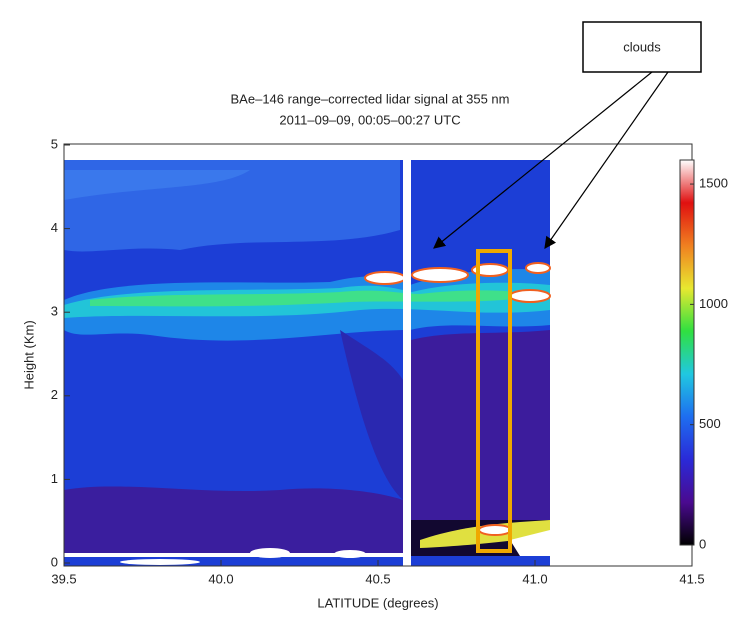 Image resolution: width=754 pixels, height=617 pixels. Describe the element at coordinates (534, 578) in the screenshot. I see `x-tick-label: 41.0` at that location.